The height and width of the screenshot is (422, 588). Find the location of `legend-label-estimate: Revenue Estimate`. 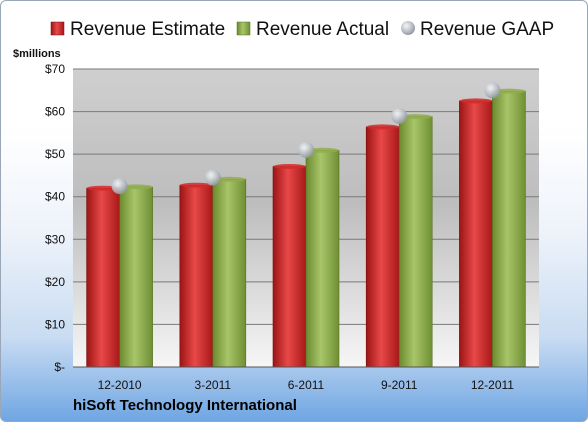

legend-label-estimate: Revenue Estimate is located at coordinates (147, 29).